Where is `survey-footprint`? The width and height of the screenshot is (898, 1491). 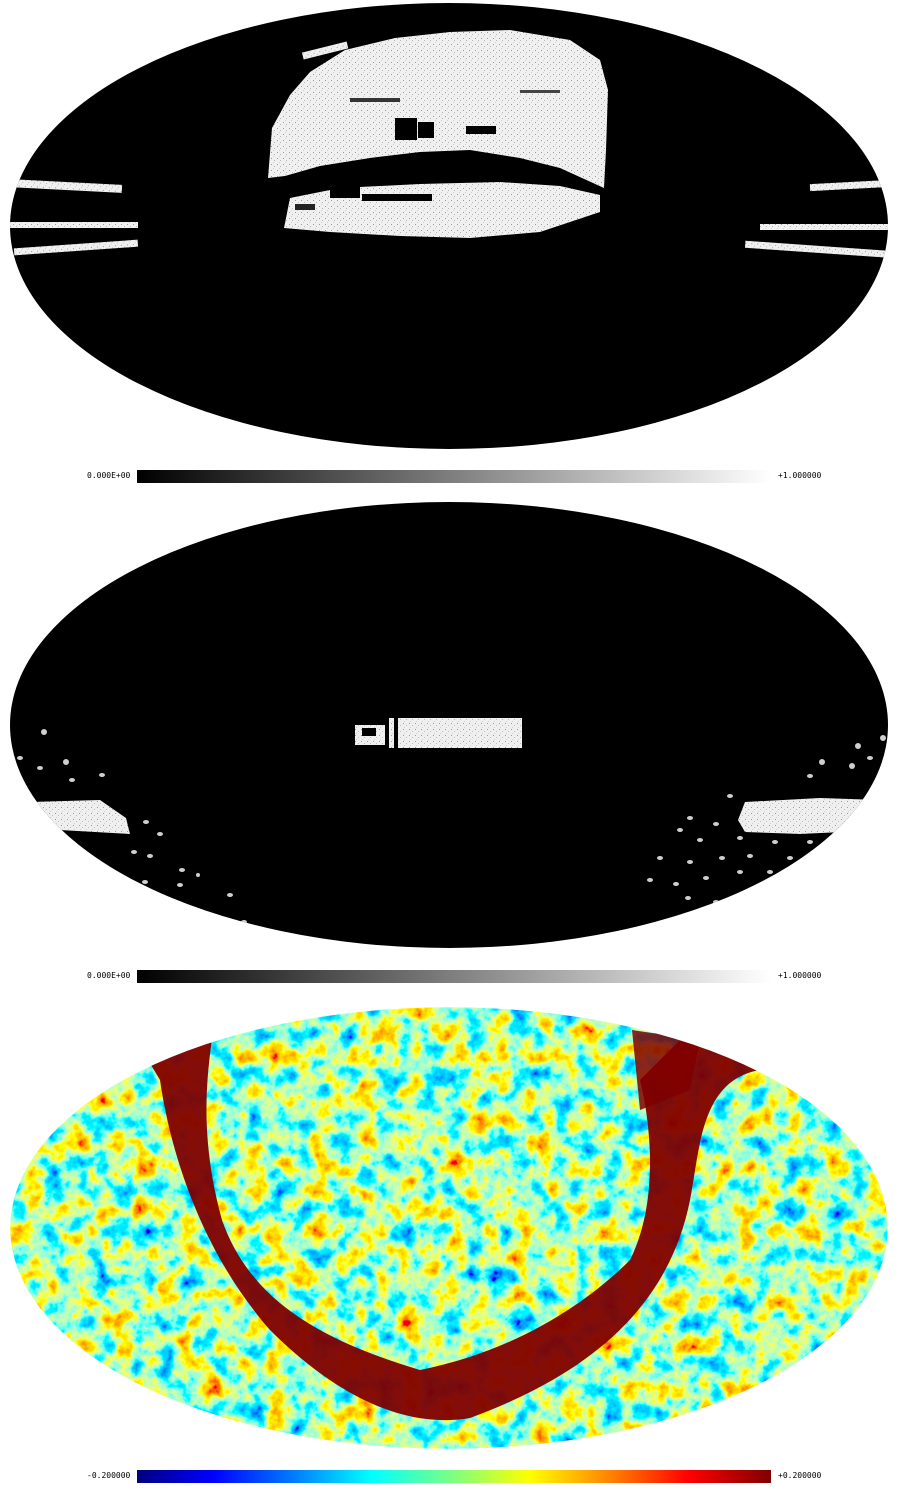 survey-footprint is located at coordinates (451, 821).